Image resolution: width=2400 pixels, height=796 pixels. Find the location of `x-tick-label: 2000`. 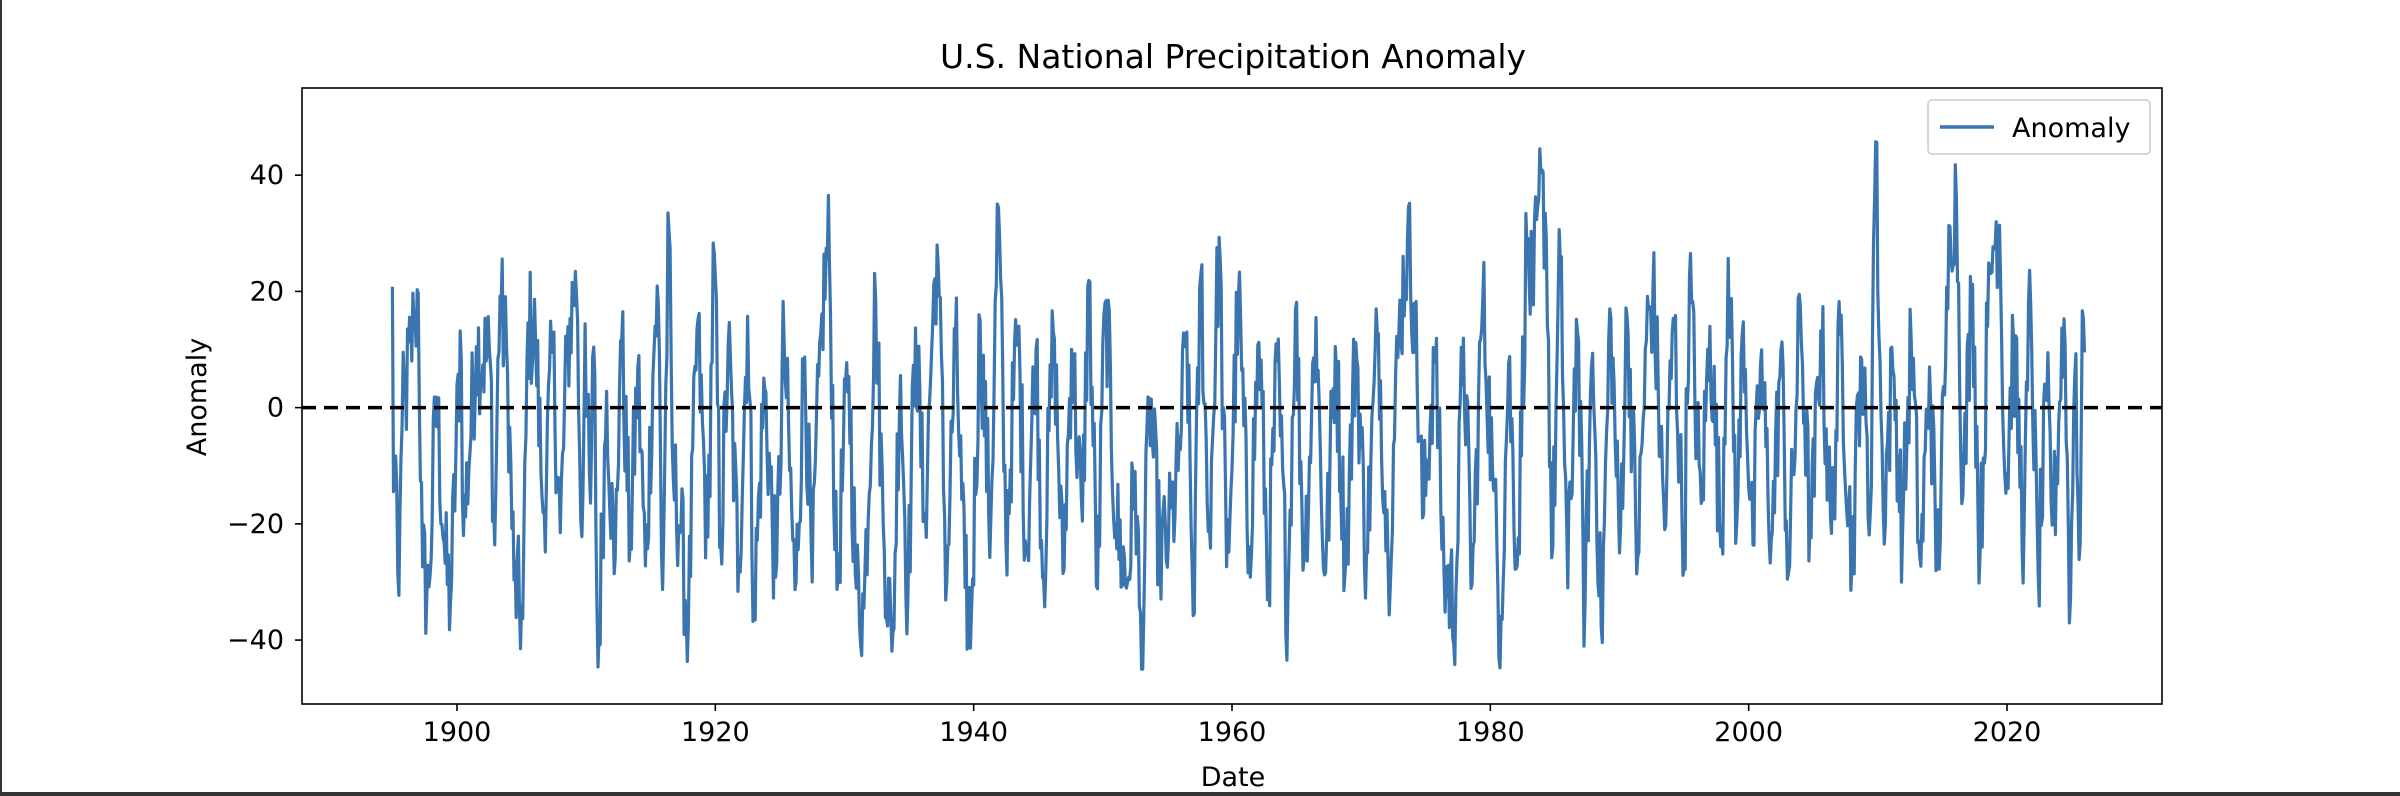

x-tick-label: 2000 is located at coordinates (1748, 732).